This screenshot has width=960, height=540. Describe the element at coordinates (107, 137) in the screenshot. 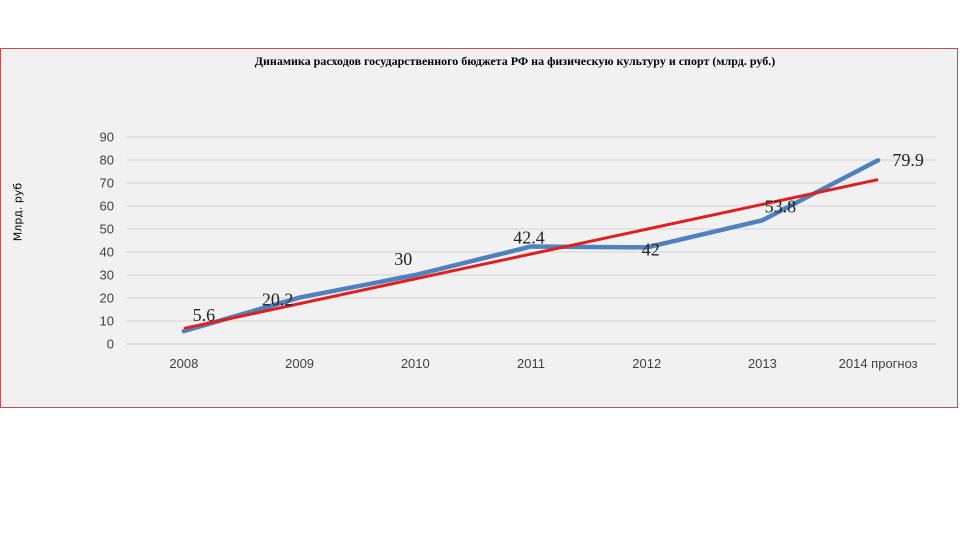

I see `y-tick-label: 90` at that location.